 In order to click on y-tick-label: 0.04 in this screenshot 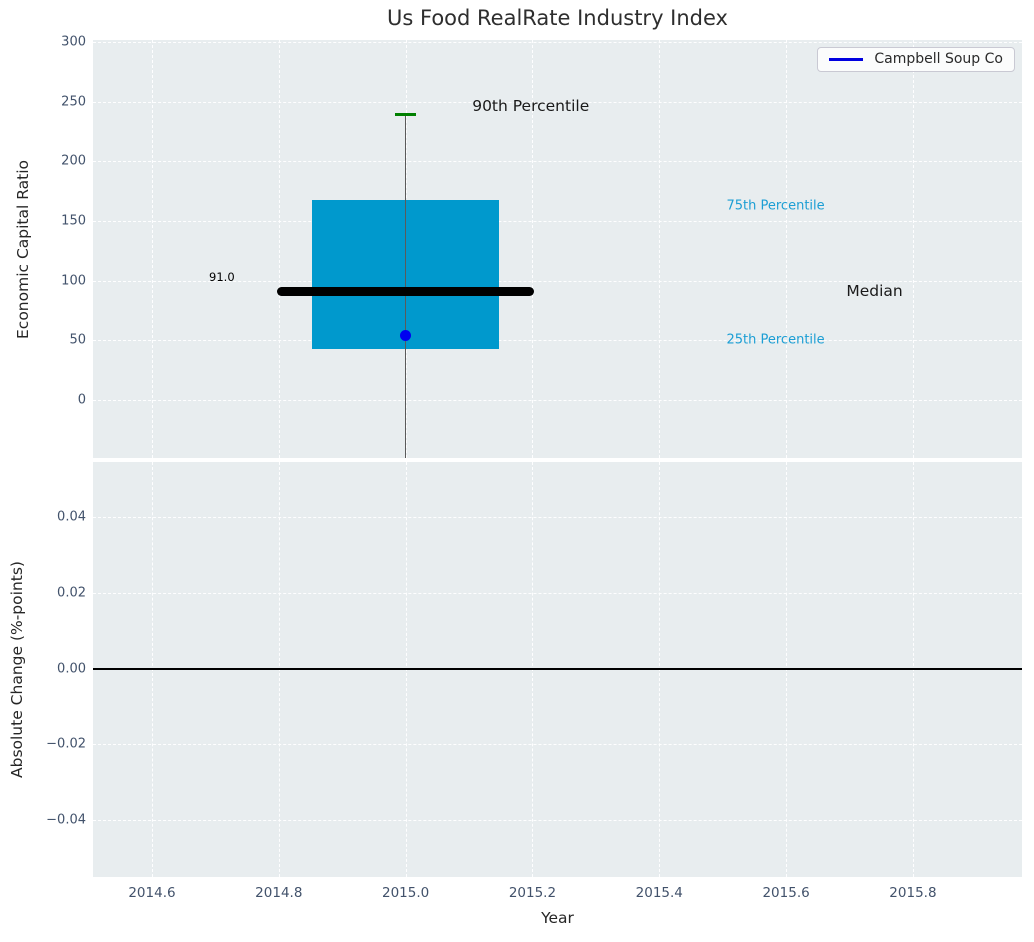, I will do `click(71, 517)`.